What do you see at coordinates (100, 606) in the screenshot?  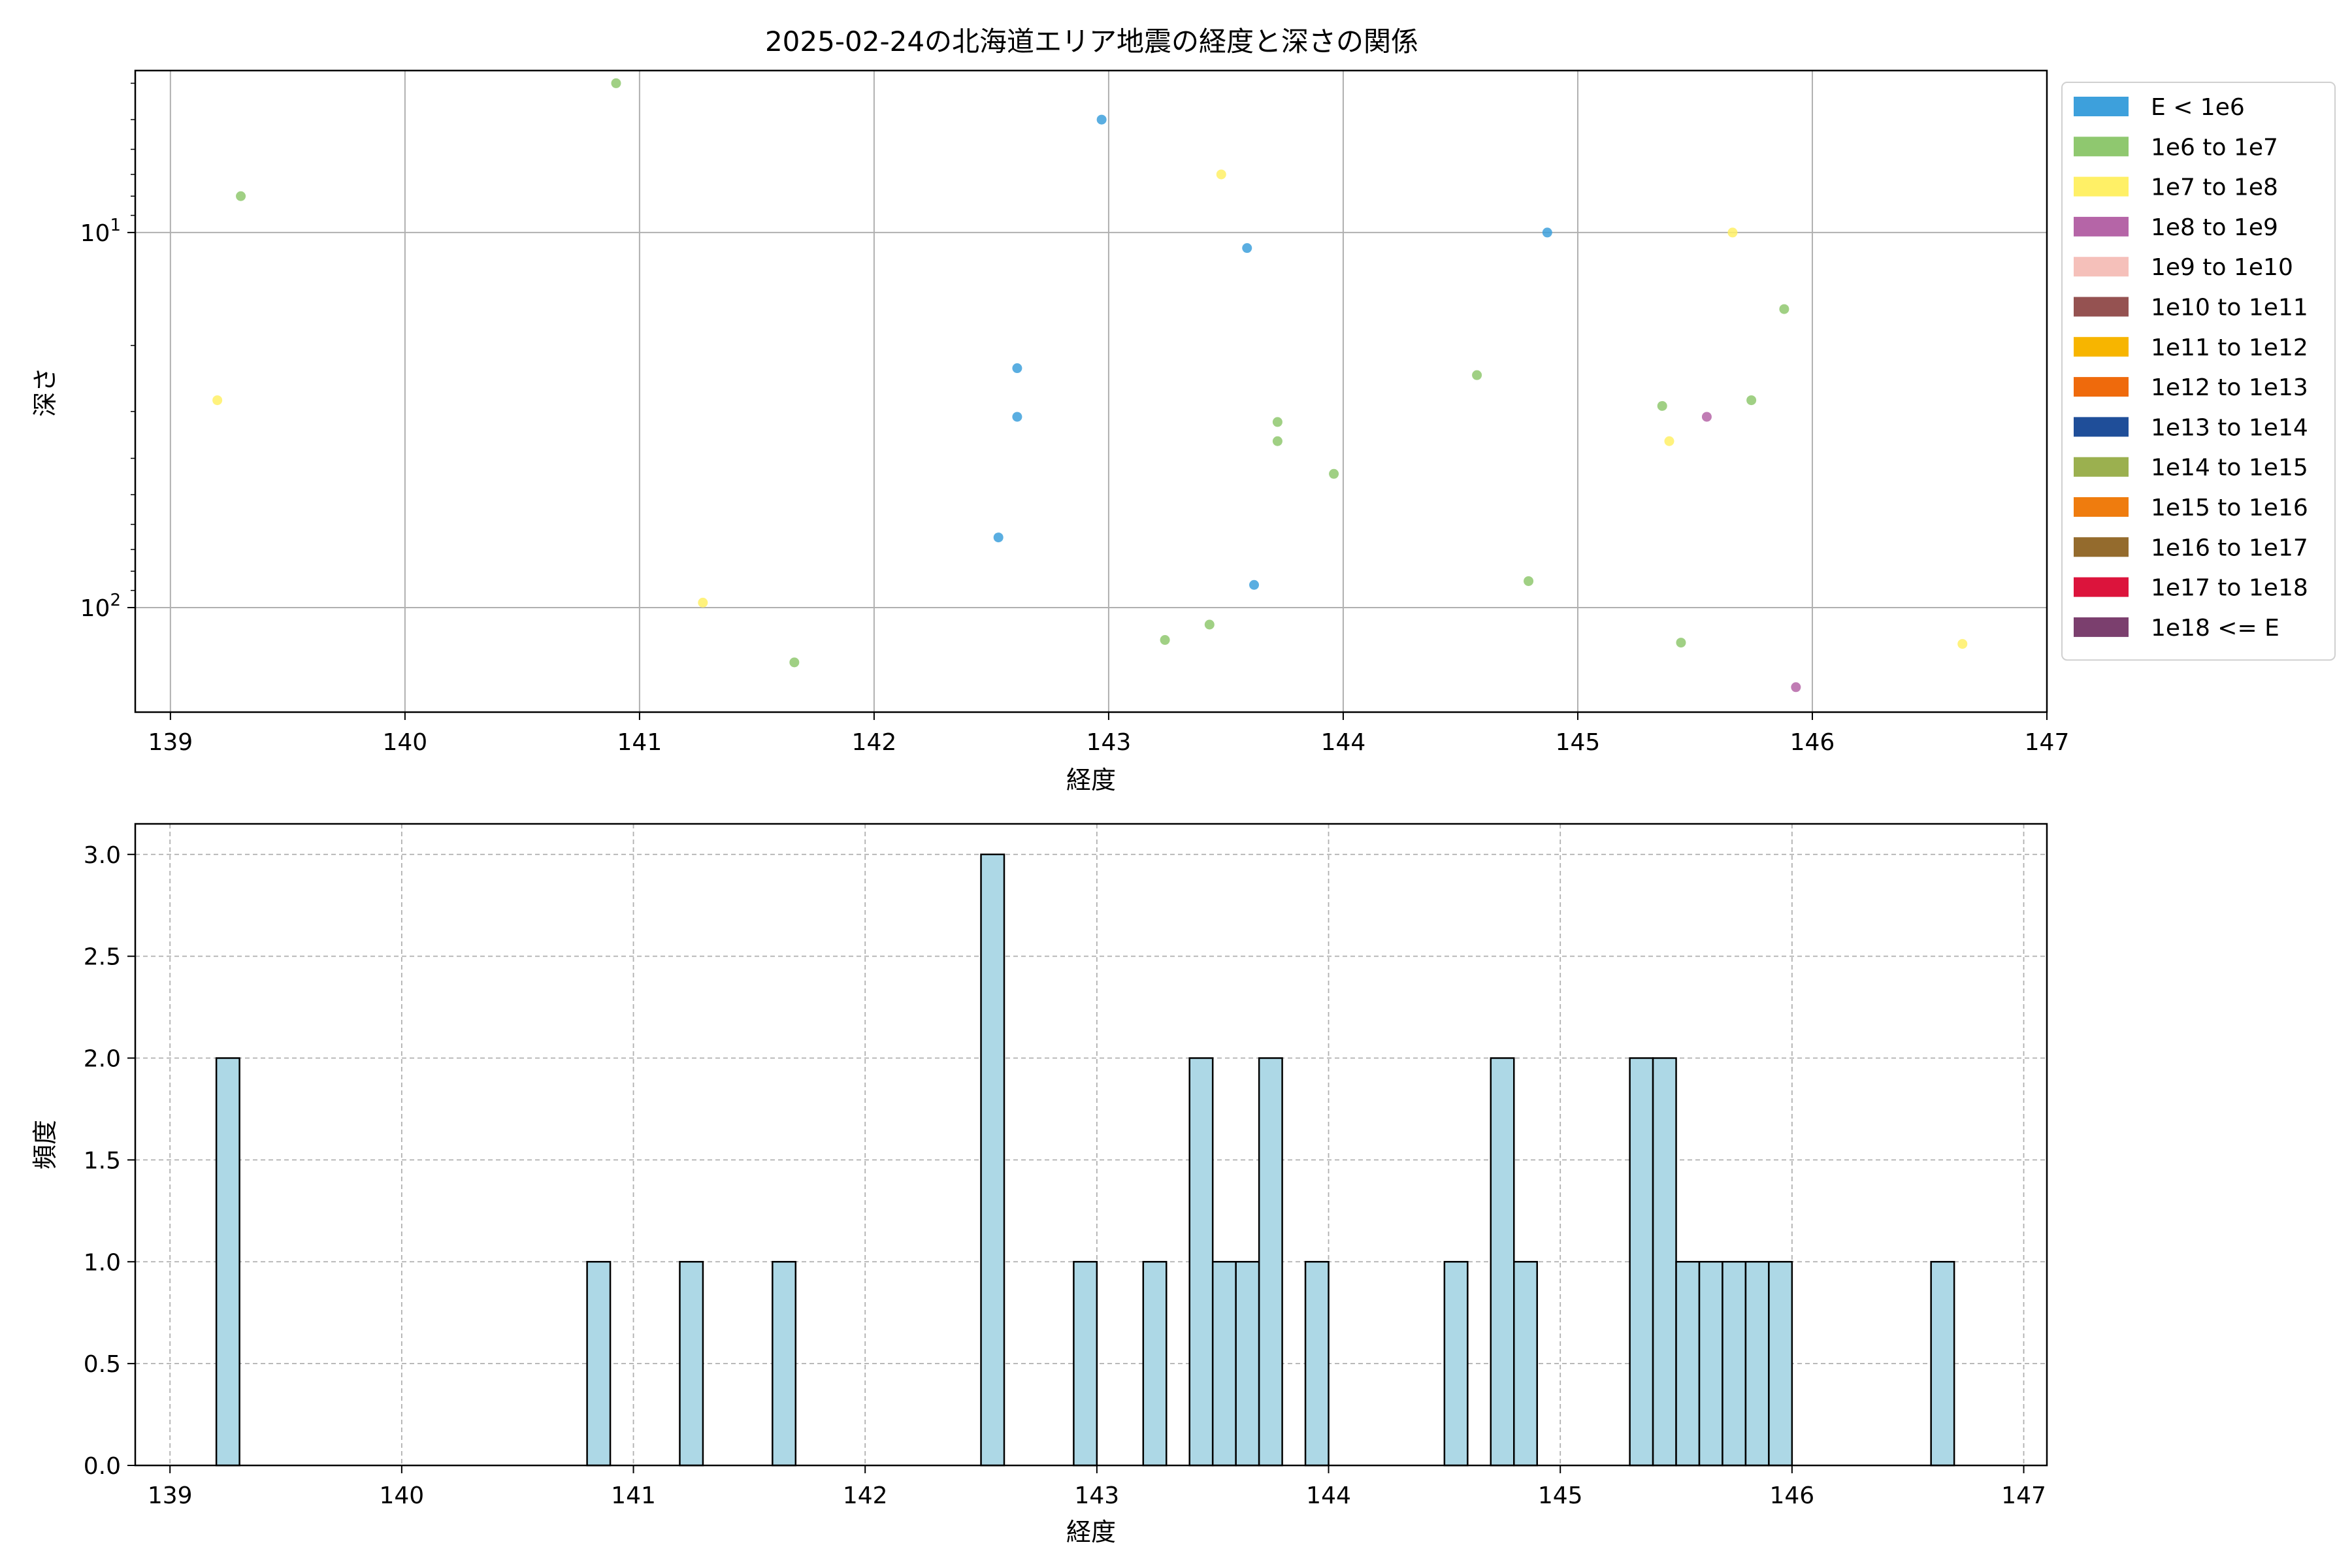 I see `scatter-y-tick-label: 10²` at bounding box center [100, 606].